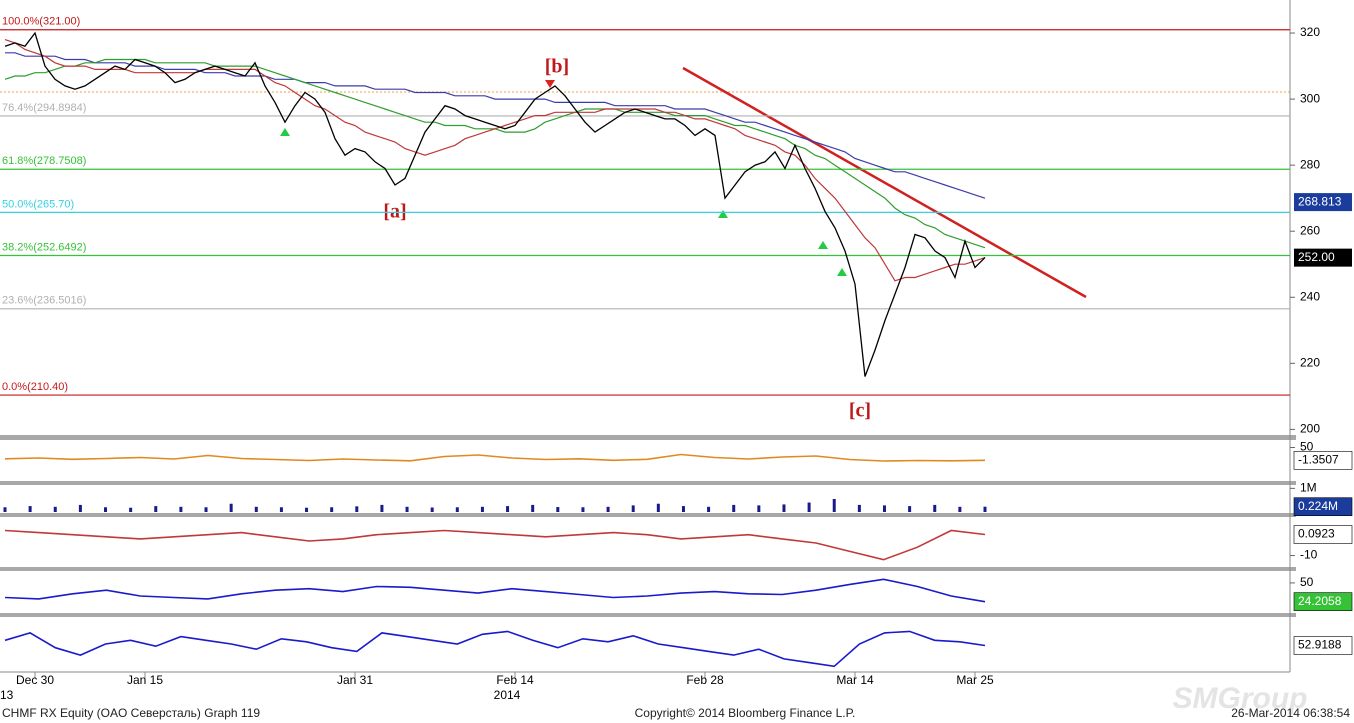 The image size is (1354, 723). I want to click on signal-marker, so click(550, 84).